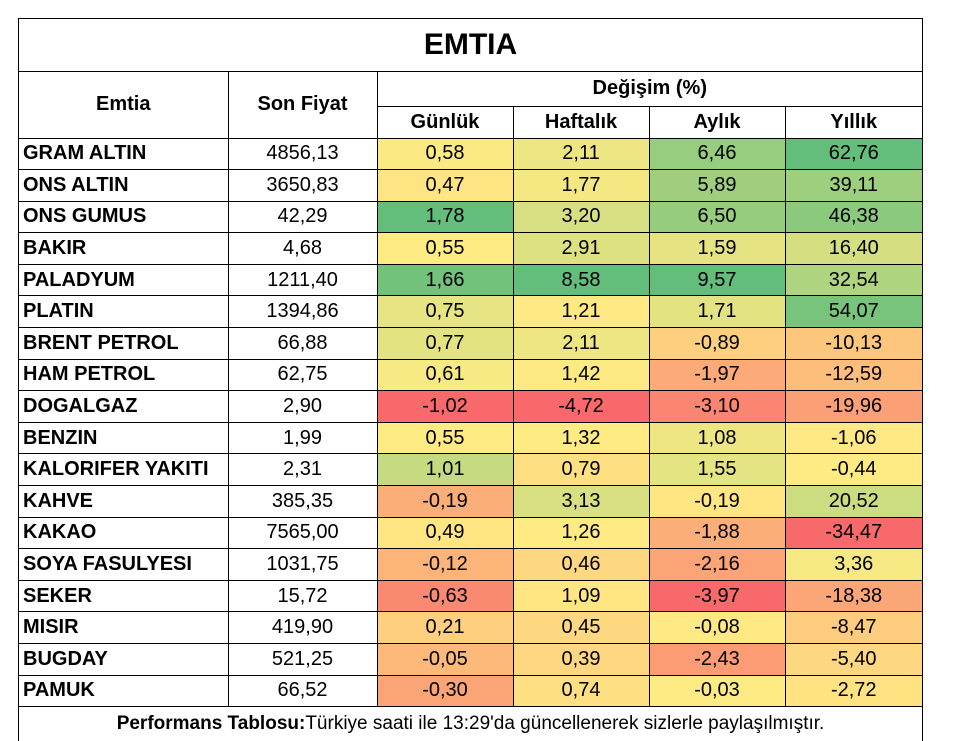 The width and height of the screenshot is (960, 741). I want to click on commodity-name: ONS GUMUS, so click(124, 217).